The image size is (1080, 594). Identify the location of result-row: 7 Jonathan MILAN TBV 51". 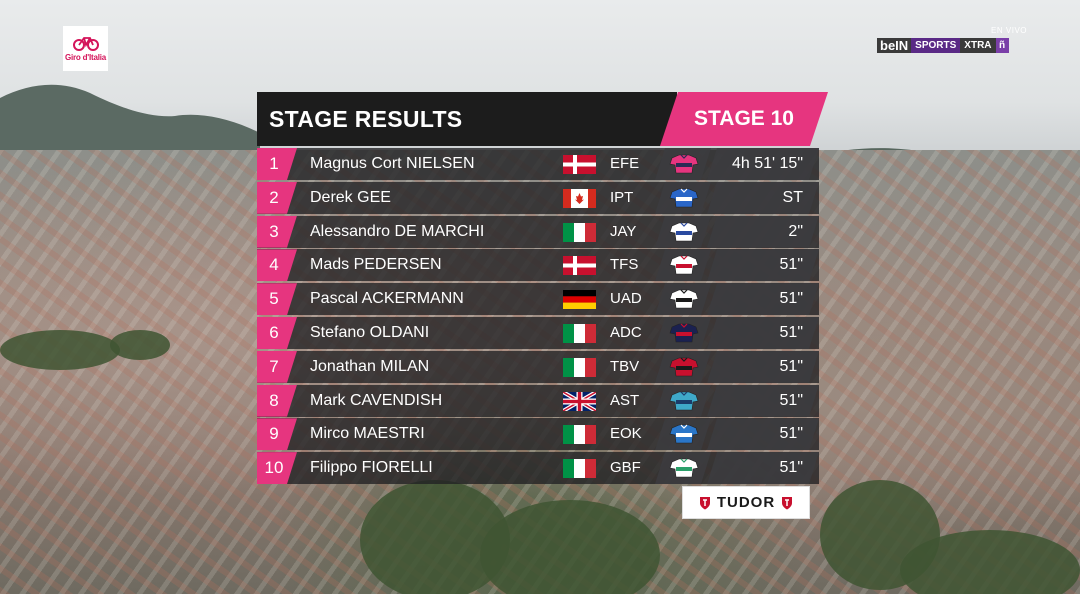
(538, 366).